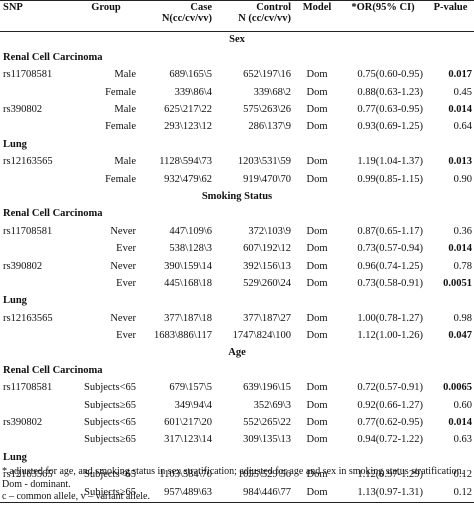 The height and width of the screenshot is (526, 474). What do you see at coordinates (460, 336) in the screenshot?
I see `cell-pvalue: 0.047` at bounding box center [460, 336].